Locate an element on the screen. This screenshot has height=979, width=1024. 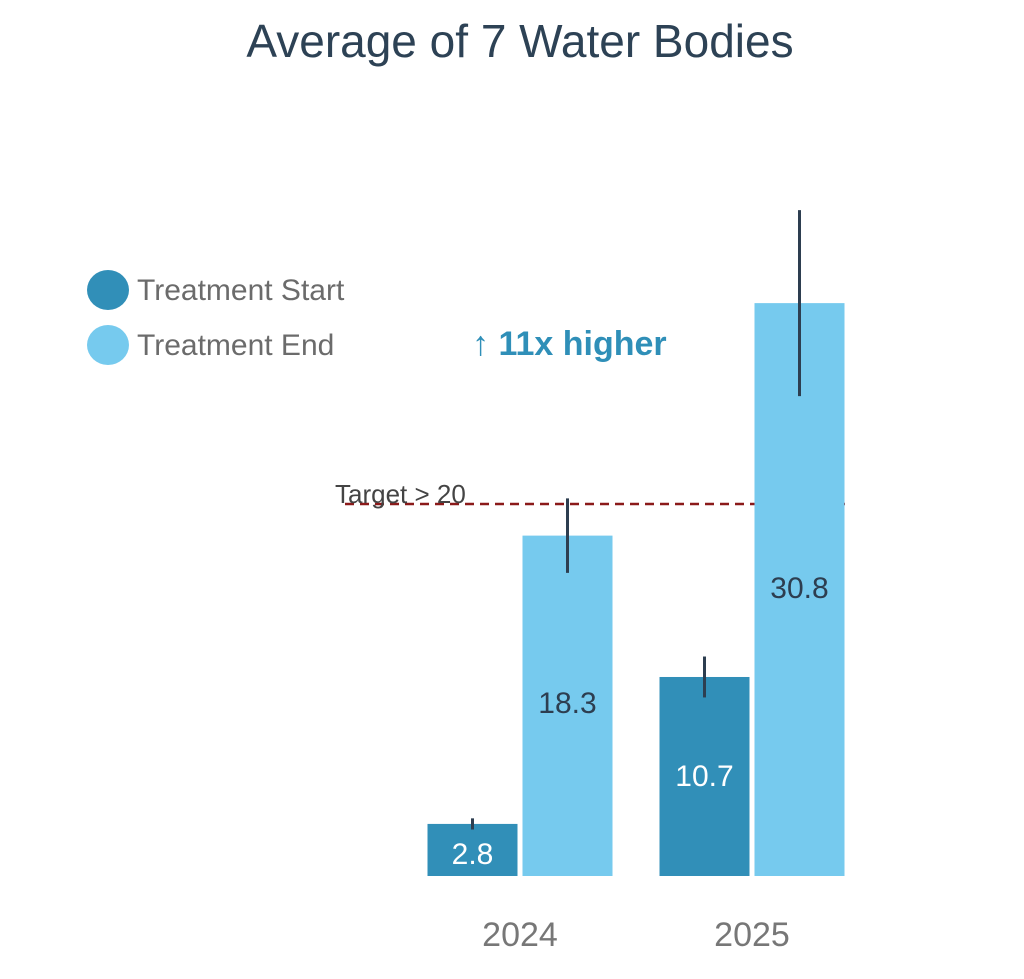
data-label: 2.8 is located at coordinates (473, 854).